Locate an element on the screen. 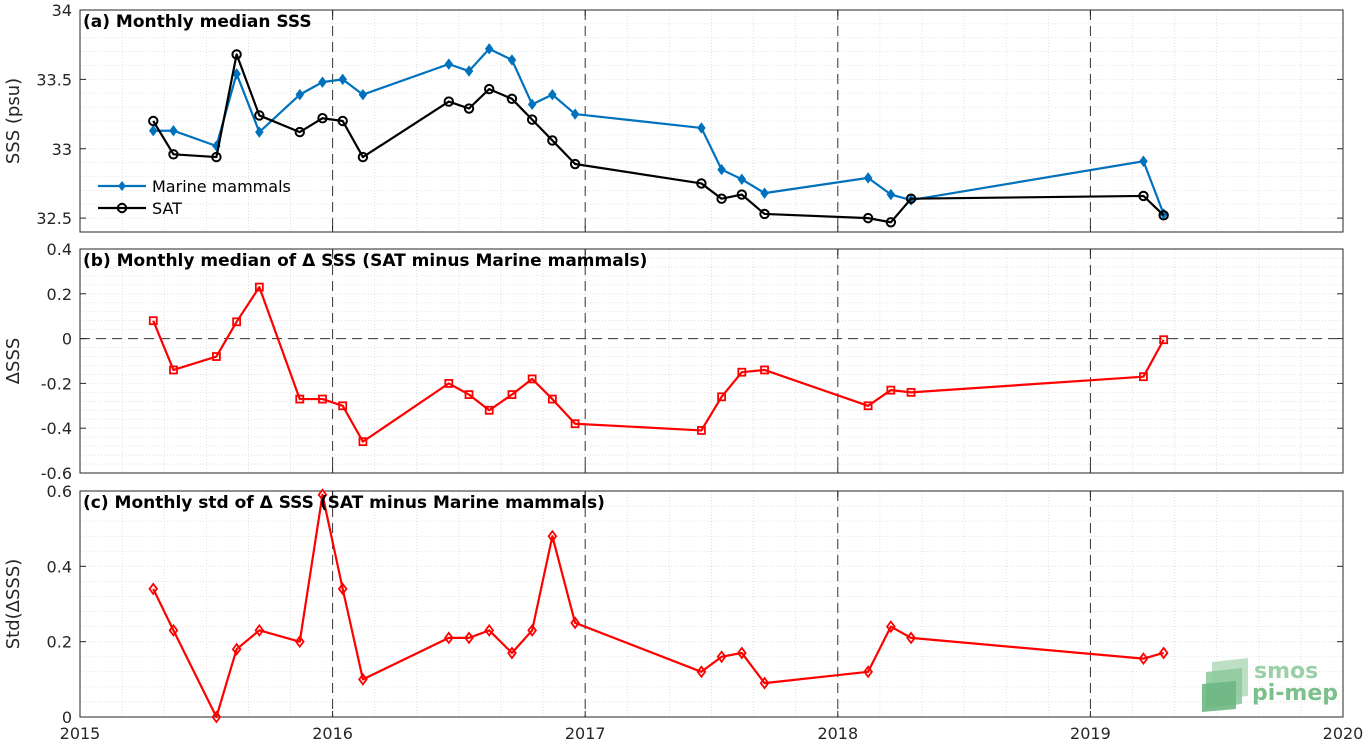  x-tick-label: 2017 is located at coordinates (585, 733).